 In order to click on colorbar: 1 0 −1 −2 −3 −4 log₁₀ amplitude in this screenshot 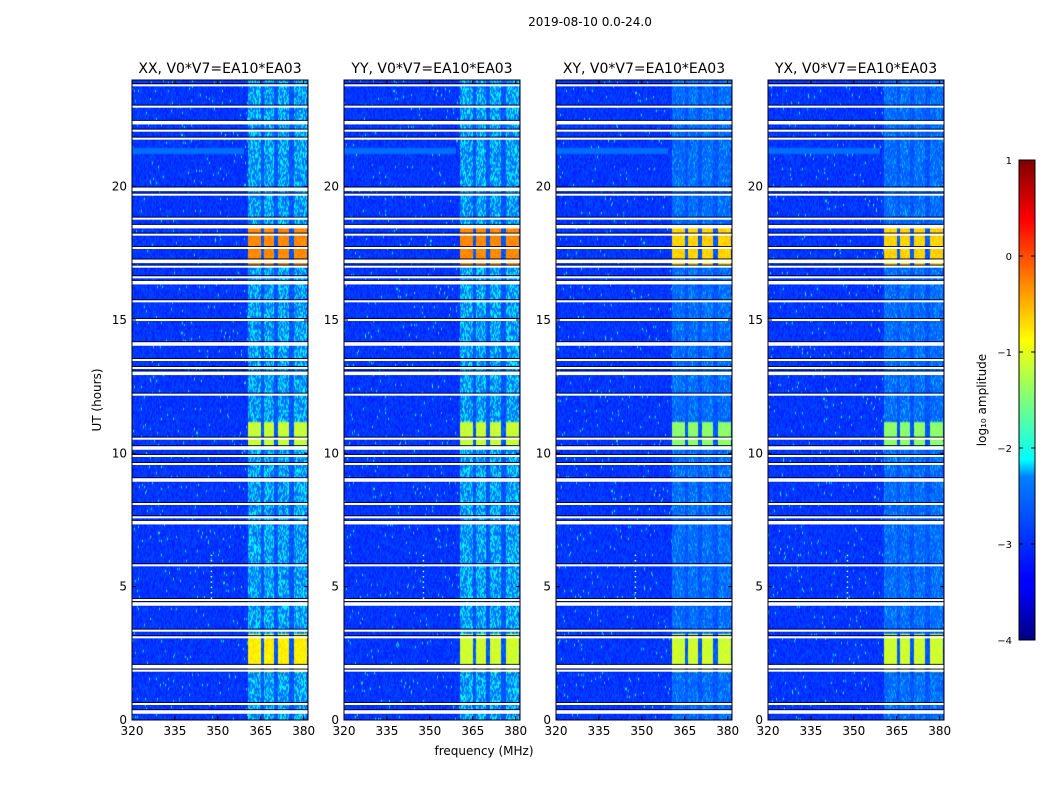, I will do `click(1005, 401)`.